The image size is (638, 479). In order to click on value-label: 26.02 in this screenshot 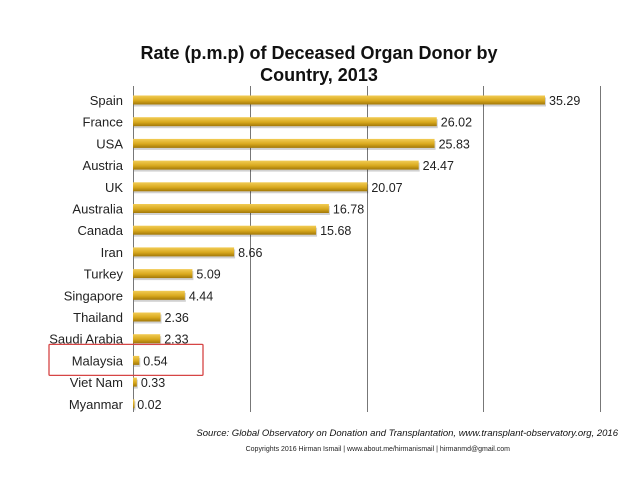, I will do `click(456, 123)`.